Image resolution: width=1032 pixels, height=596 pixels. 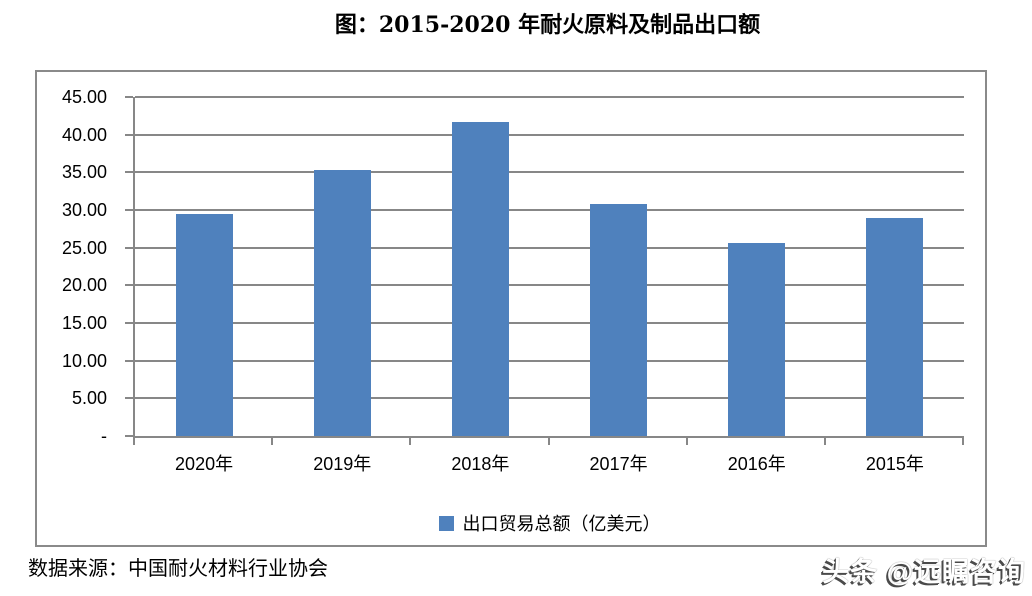 What do you see at coordinates (84, 323) in the screenshot?
I see `y-axis-label: 15.00` at bounding box center [84, 323].